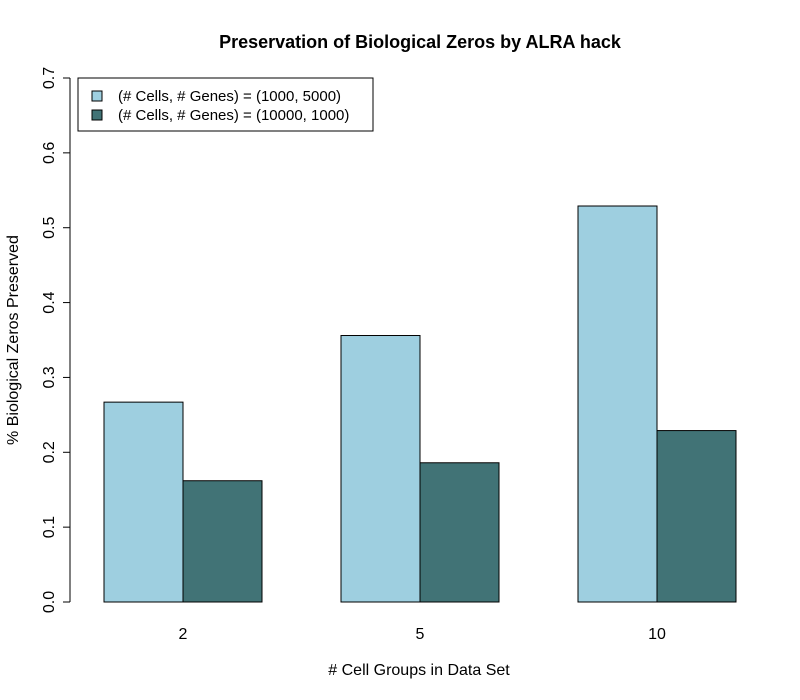 The height and width of the screenshot is (700, 800). I want to click on y-tick-label: 0.6, so click(49, 153).